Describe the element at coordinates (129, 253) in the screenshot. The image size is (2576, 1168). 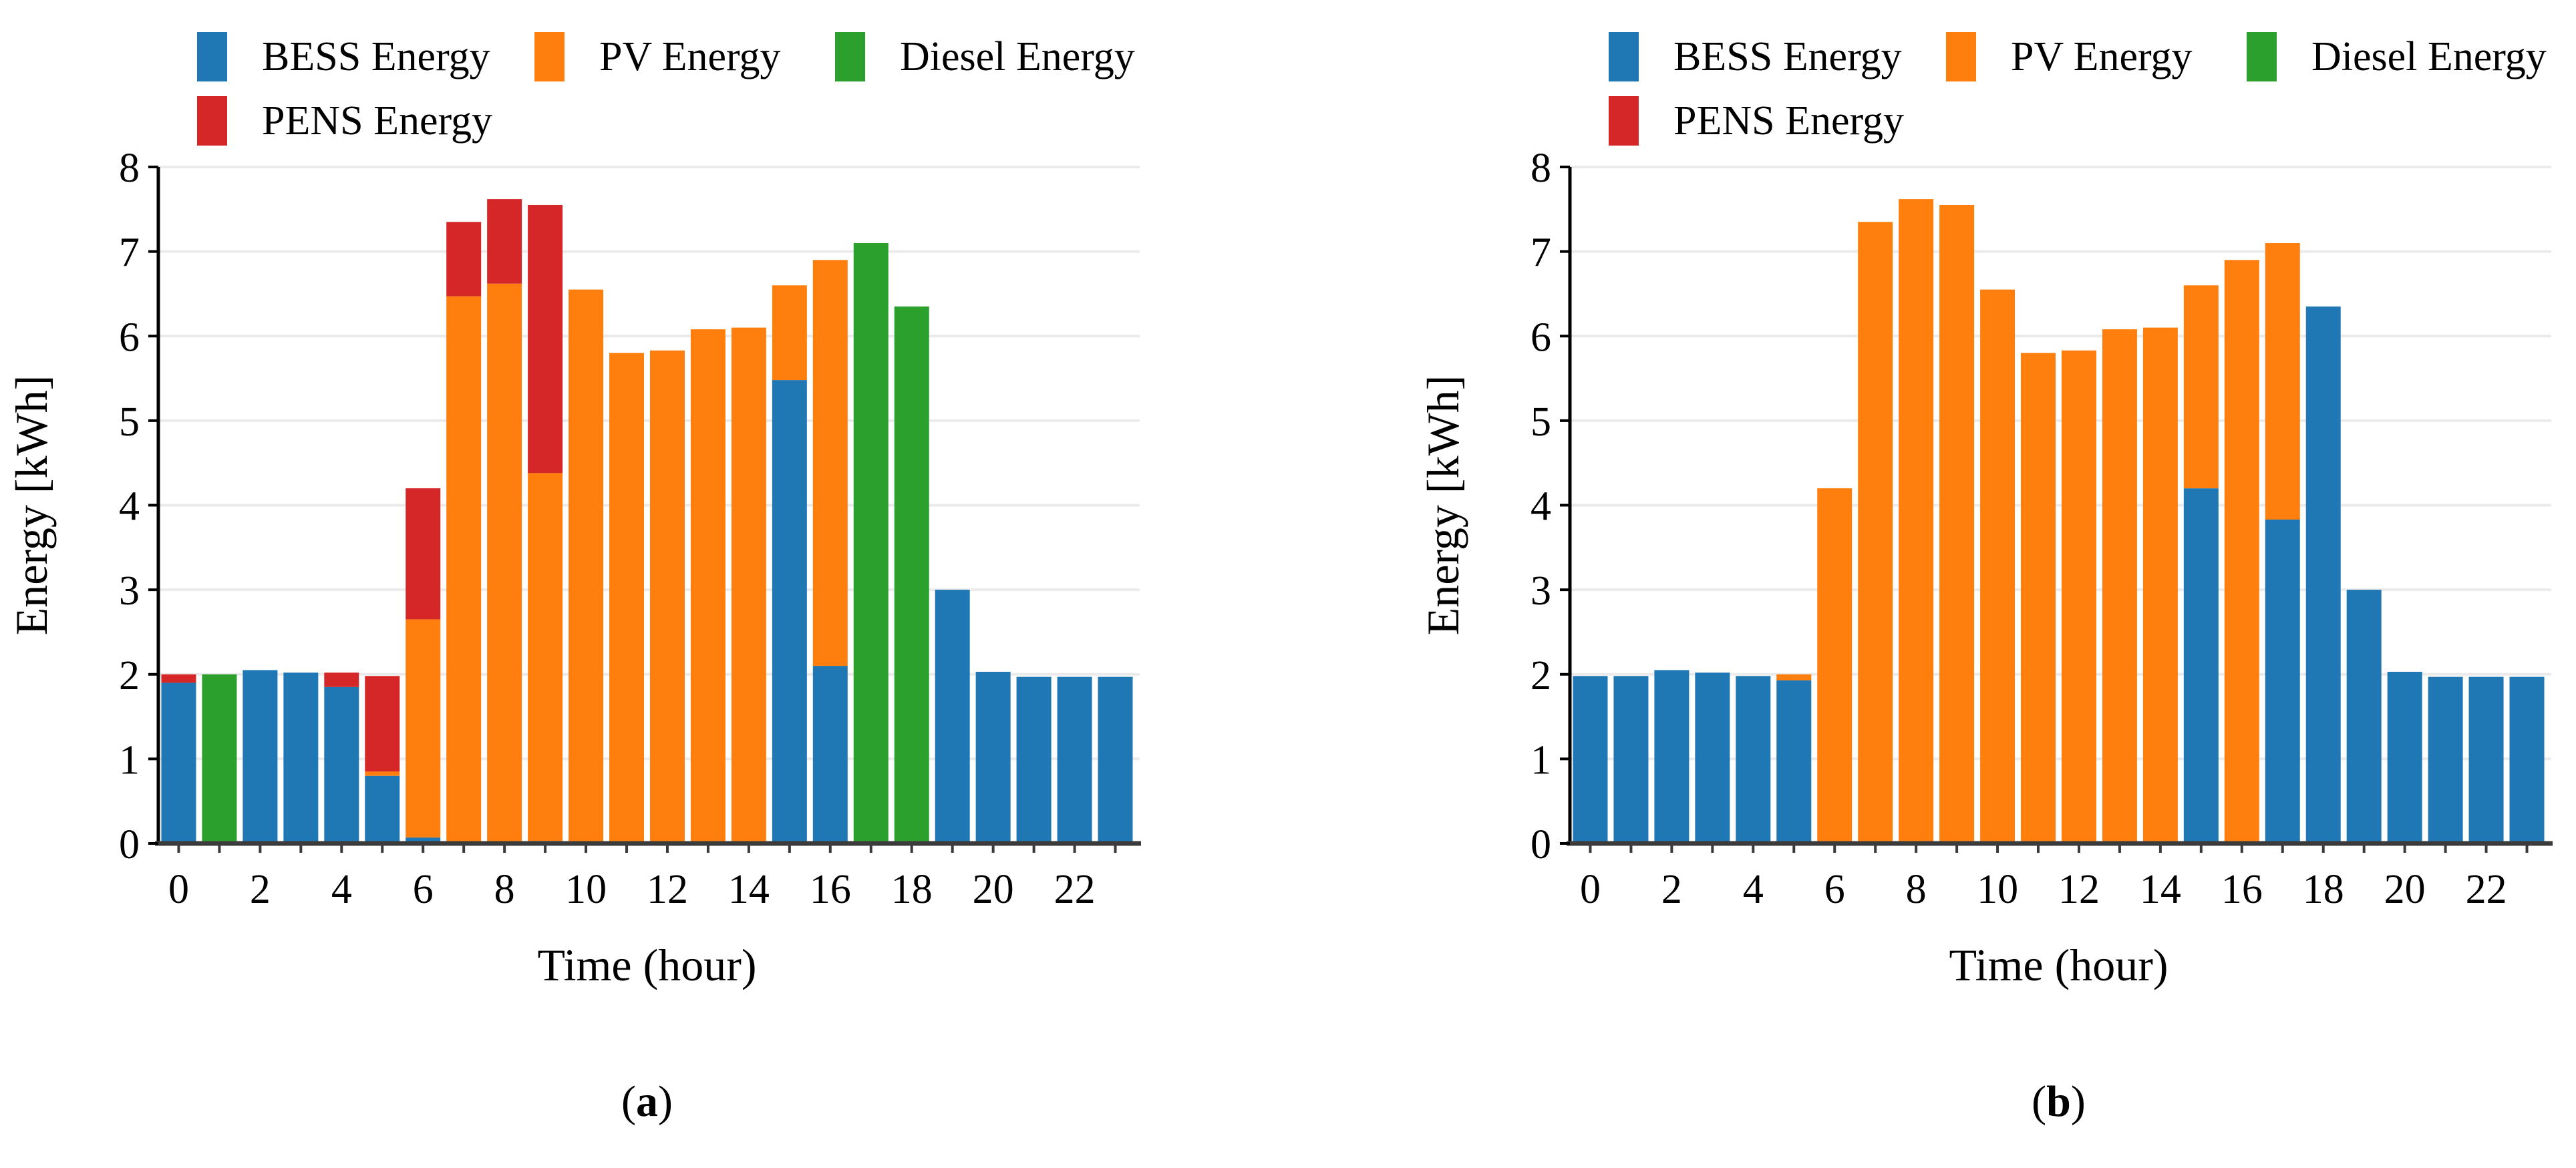
I see `y-tick-label: 7` at that location.